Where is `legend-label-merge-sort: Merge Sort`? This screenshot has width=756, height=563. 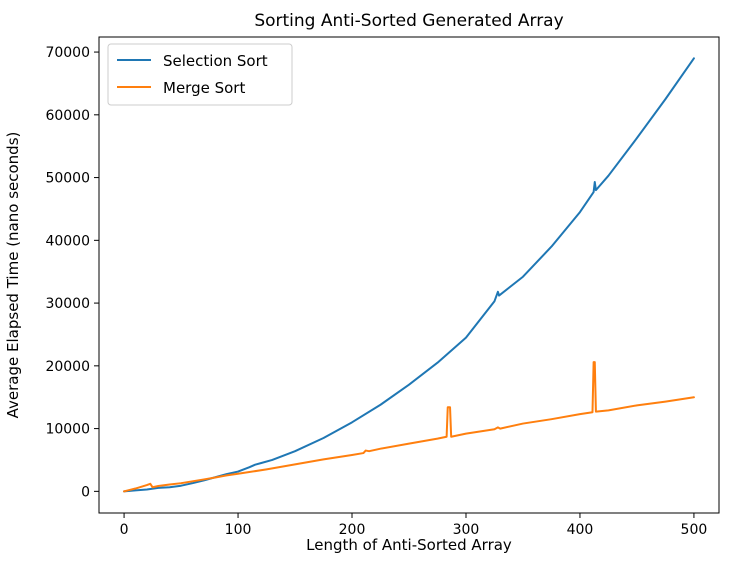
legend-label-merge-sort: Merge Sort is located at coordinates (204, 88).